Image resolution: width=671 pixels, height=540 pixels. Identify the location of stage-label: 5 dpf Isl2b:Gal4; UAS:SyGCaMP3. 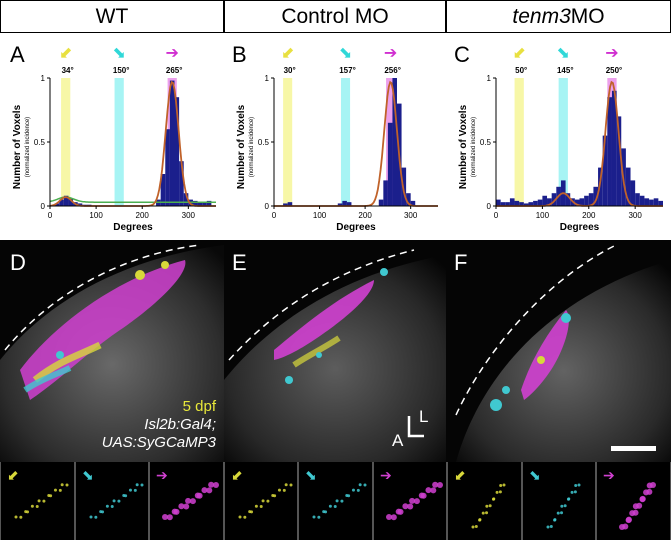
(159, 425).